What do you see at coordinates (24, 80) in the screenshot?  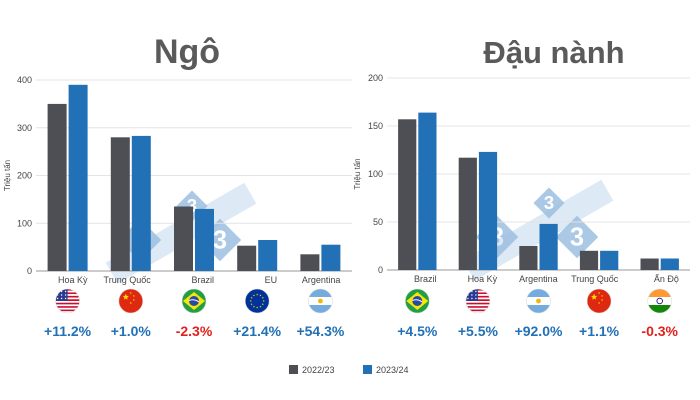 I see `y-tick-label: 400` at bounding box center [24, 80].